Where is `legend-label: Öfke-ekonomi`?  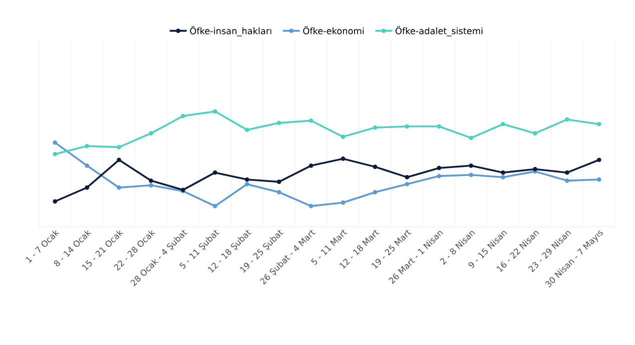
legend-label: Öfke-ekonomi is located at coordinates (333, 30).